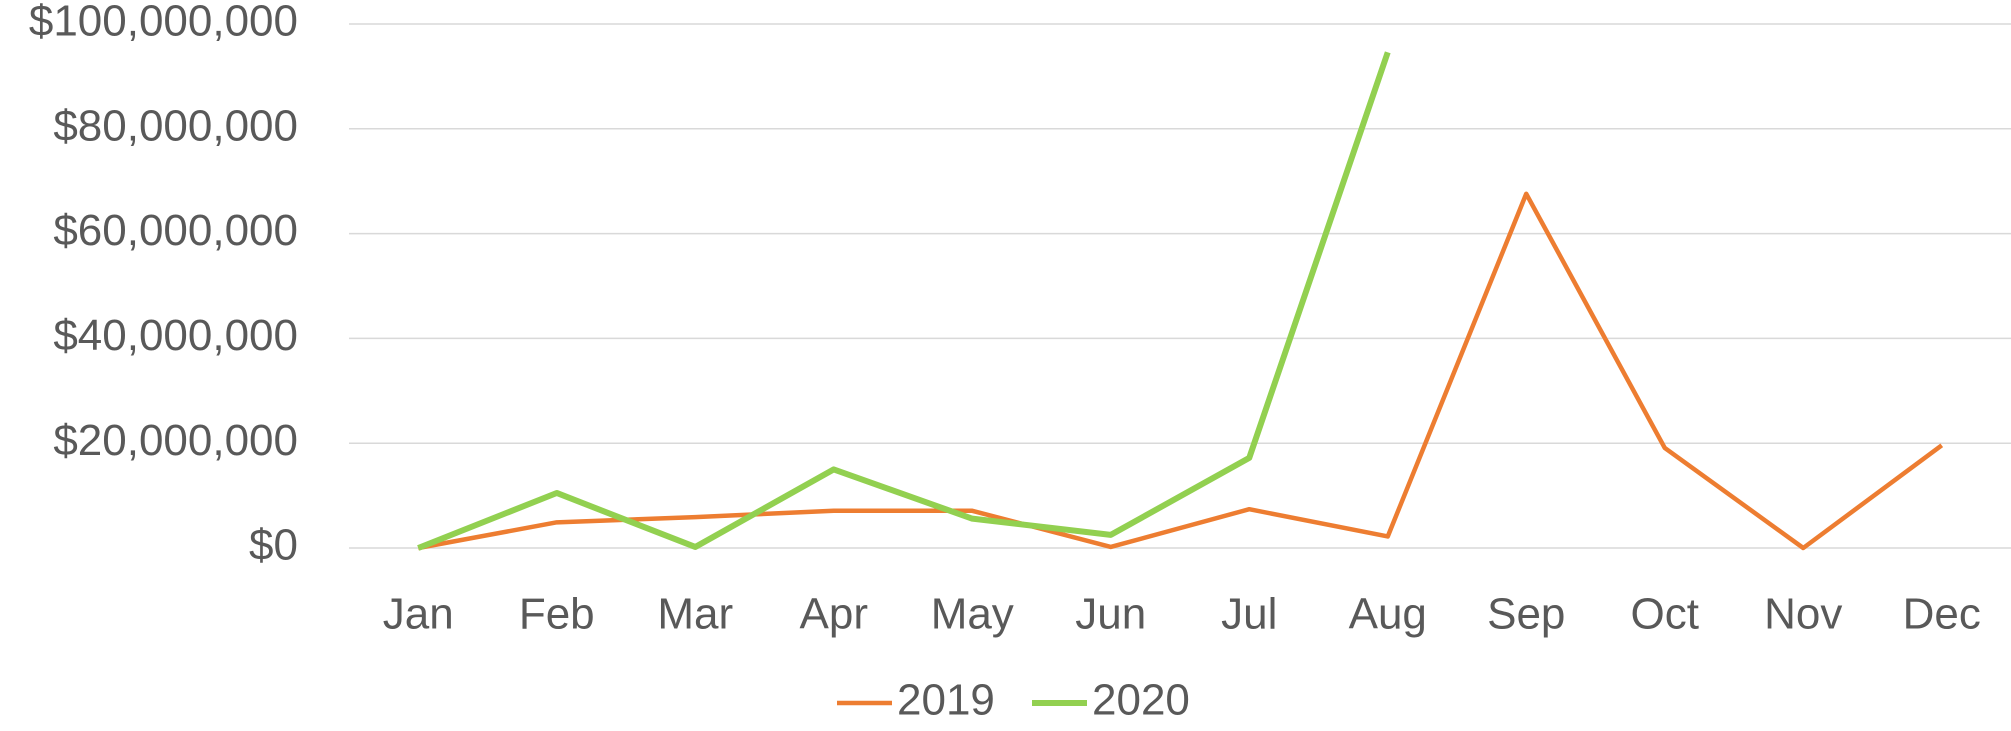 Image resolution: width=2011 pixels, height=731 pixels. What do you see at coordinates (175, 125) in the screenshot?
I see `y-tick-label: $80,000,000` at bounding box center [175, 125].